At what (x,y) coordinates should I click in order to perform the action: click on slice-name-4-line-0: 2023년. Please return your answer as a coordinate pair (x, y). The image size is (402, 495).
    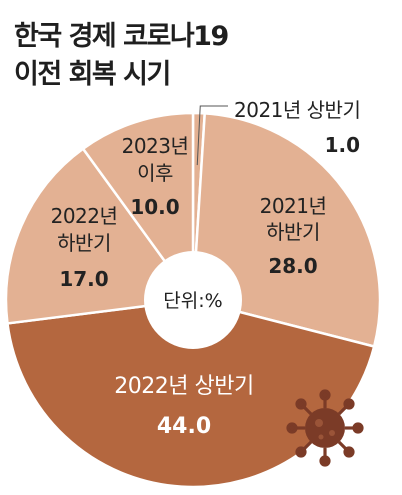
    Looking at the image, I should click on (155, 146).